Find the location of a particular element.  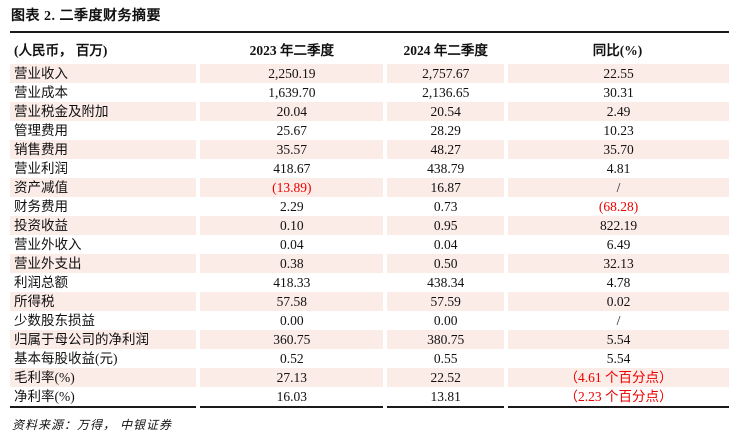

cell-value: 25.67 is located at coordinates (291, 130).